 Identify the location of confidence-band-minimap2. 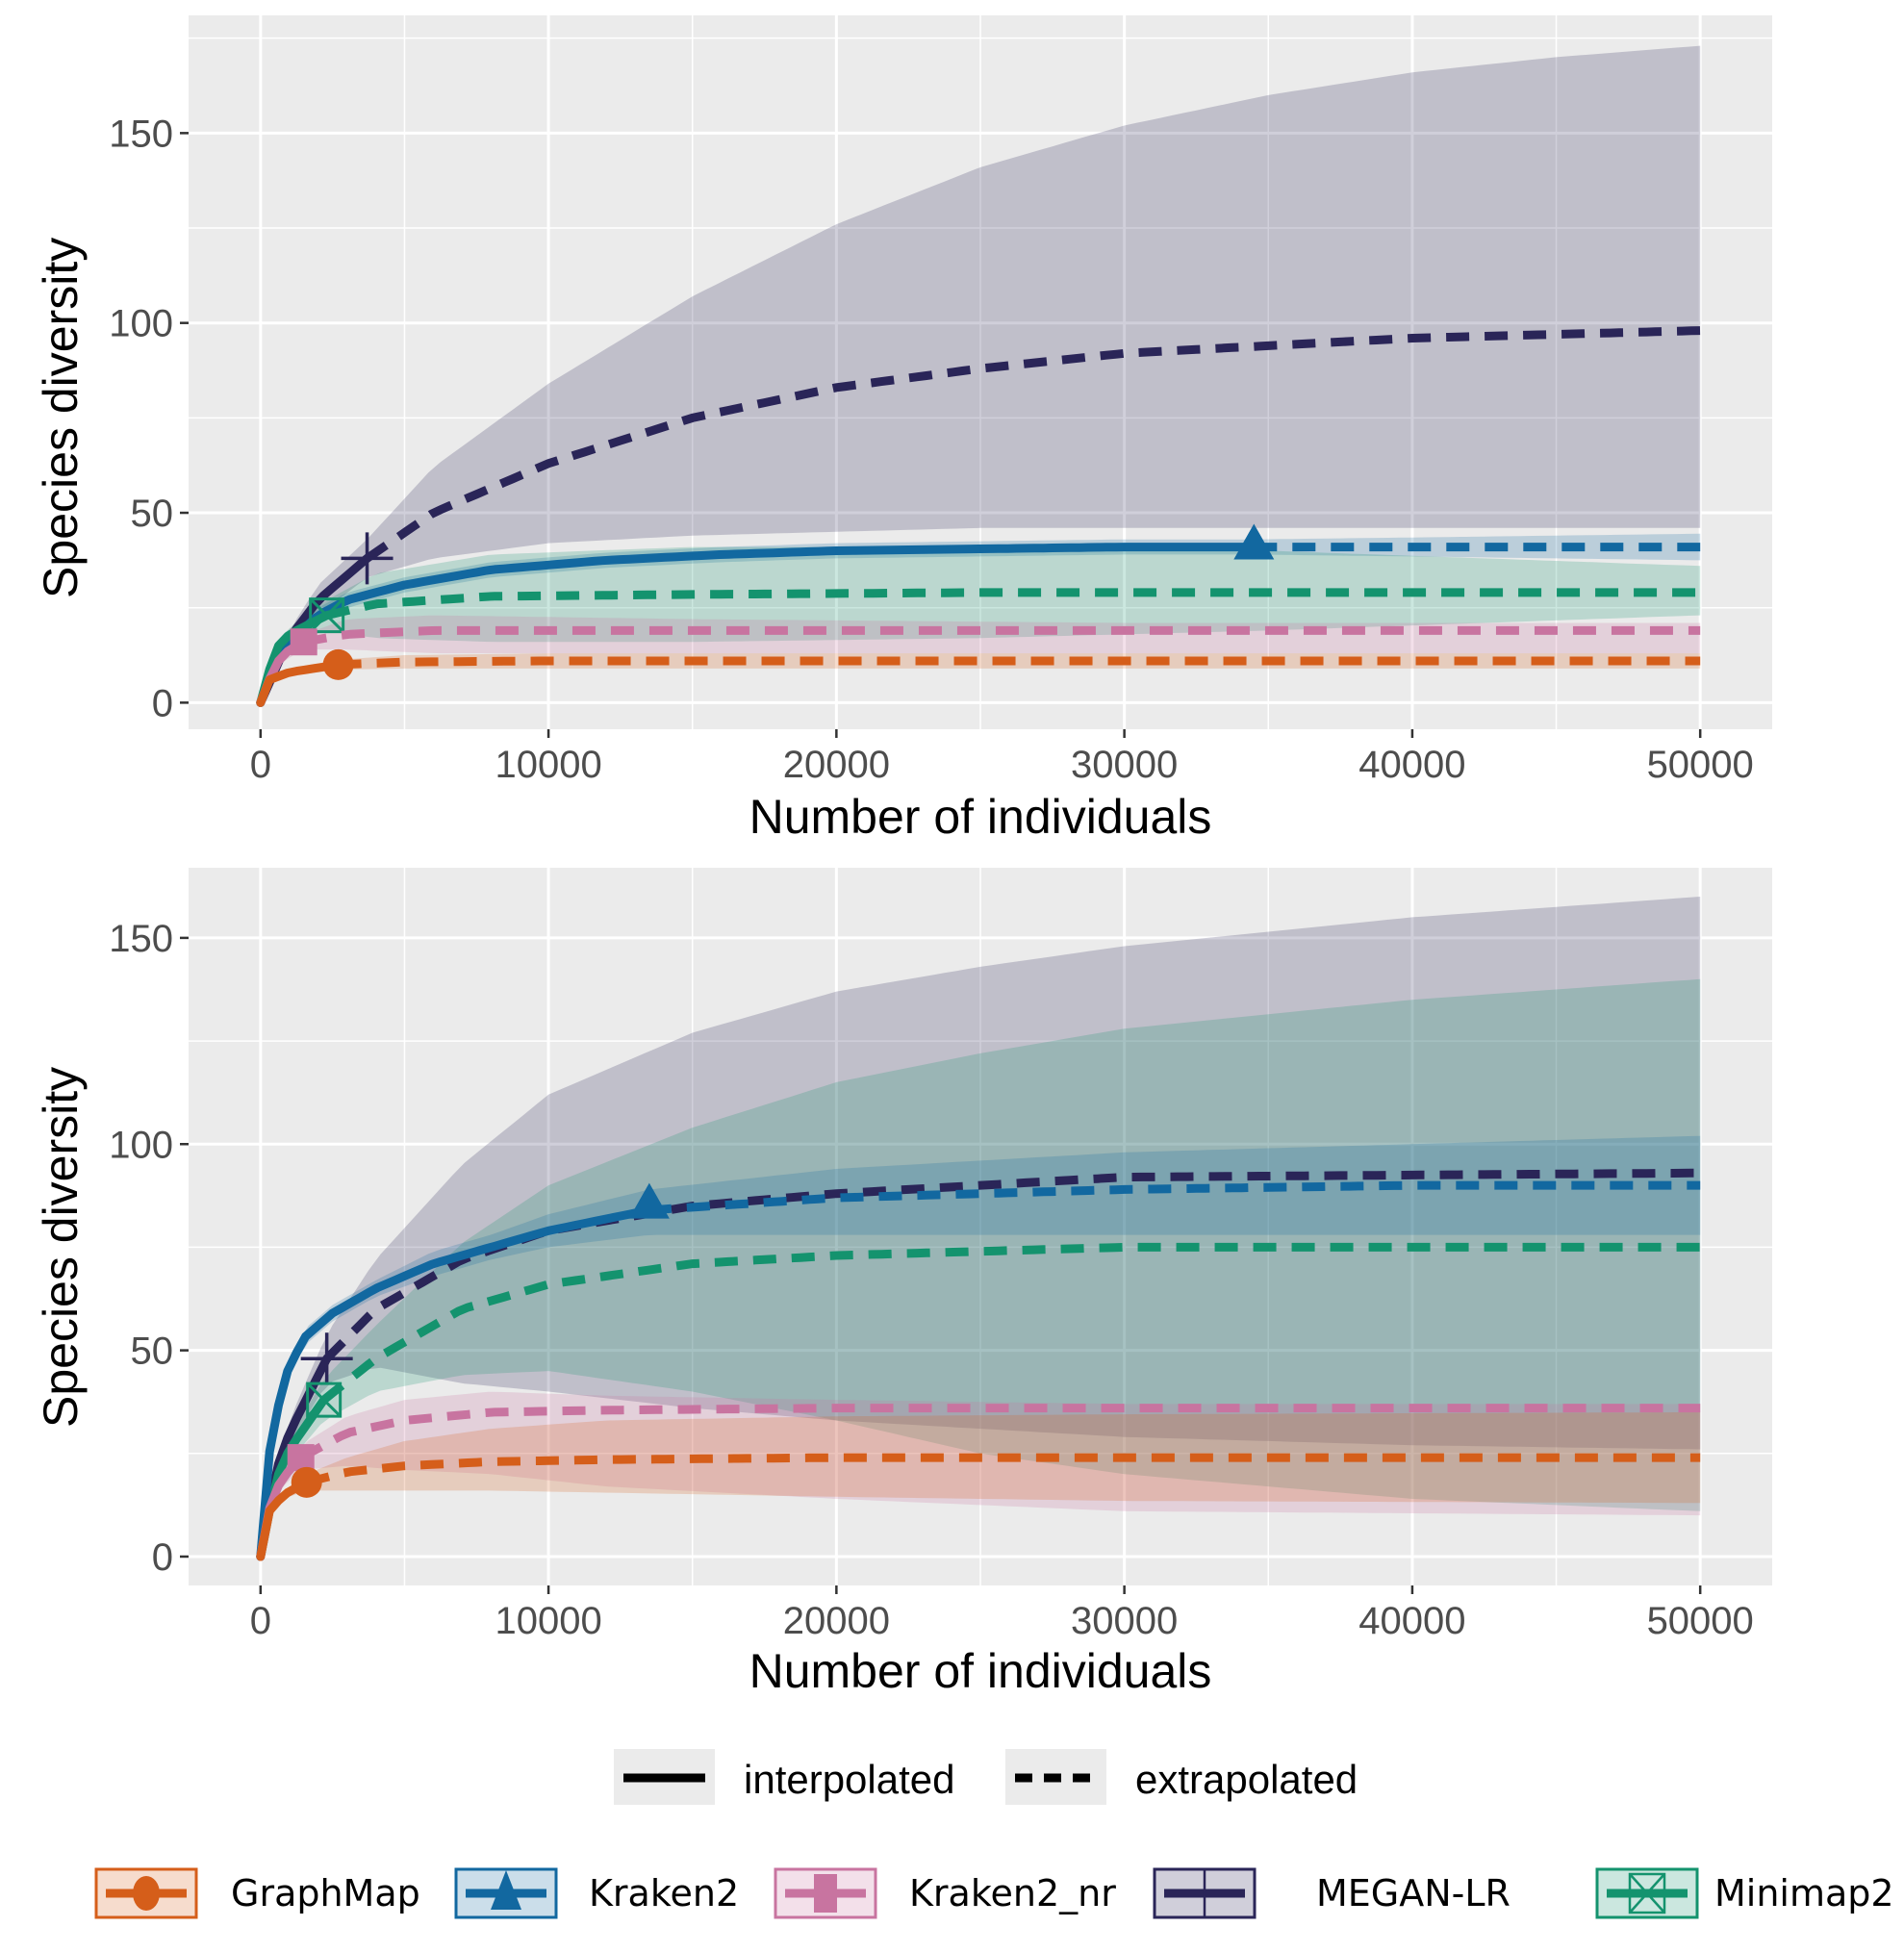
(981, 624).